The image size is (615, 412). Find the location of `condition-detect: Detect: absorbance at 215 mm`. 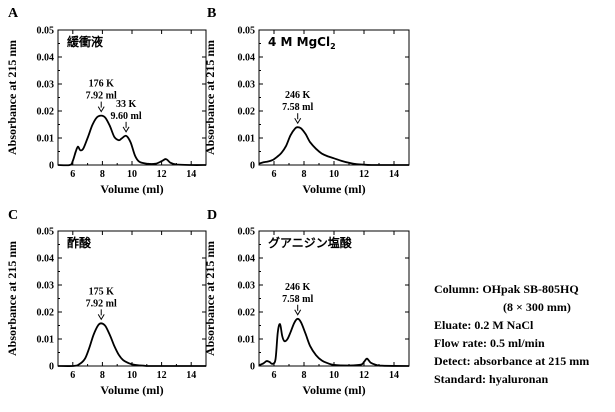

condition-detect: Detect: absorbance at 215 mm is located at coordinates (512, 361).